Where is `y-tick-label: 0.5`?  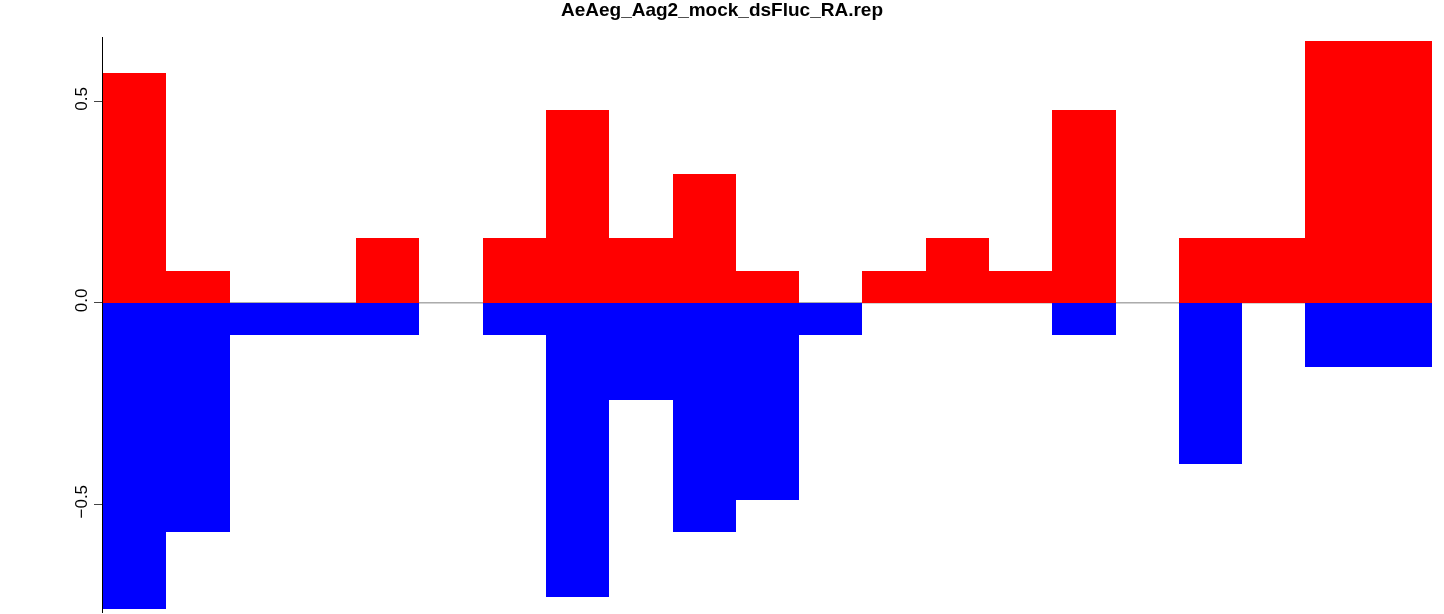
y-tick-label: 0.5 is located at coordinates (82, 99).